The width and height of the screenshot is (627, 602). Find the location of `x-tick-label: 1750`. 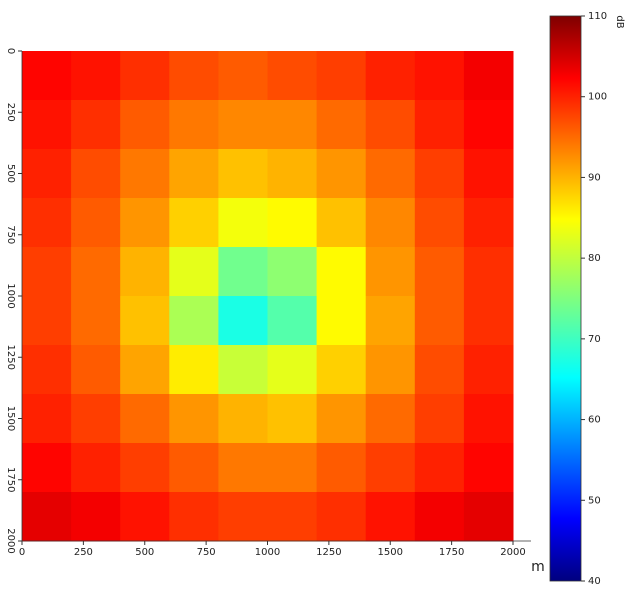

x-tick-label: 1750 is located at coordinates (451, 552).